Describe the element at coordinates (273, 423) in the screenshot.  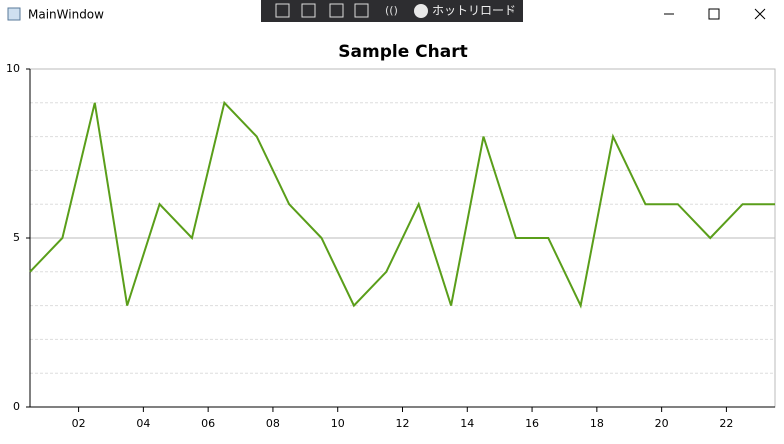
I see `x-tick-label: 08` at that location.